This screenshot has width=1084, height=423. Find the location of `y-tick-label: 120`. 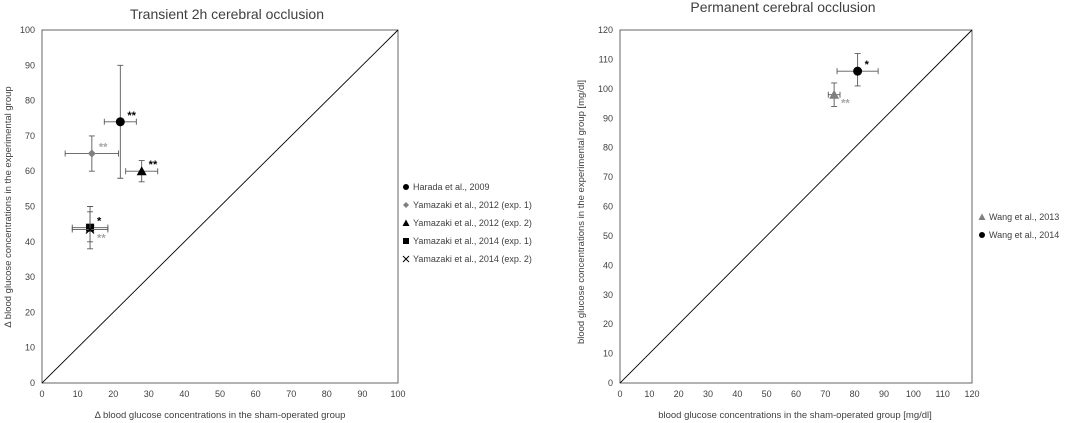

y-tick-label: 120 is located at coordinates (605, 30).